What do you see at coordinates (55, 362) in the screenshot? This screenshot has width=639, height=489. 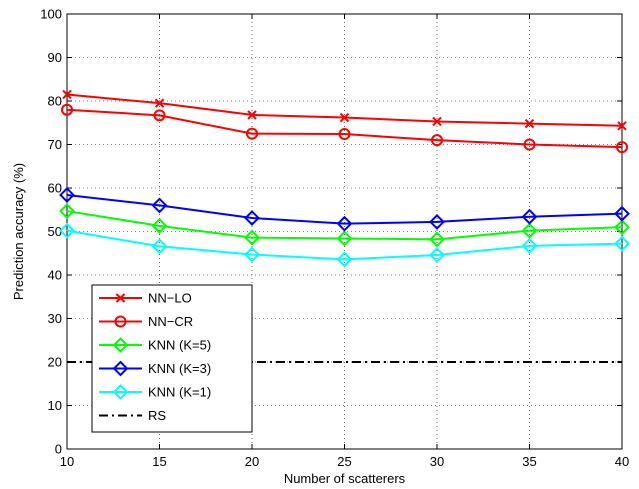 I see `y-tick-label: 20` at bounding box center [55, 362].